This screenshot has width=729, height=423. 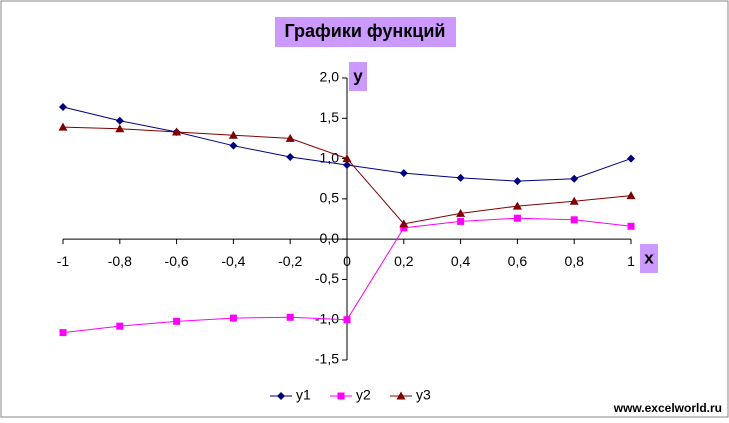 I want to click on x-axis-label: x, so click(x=649, y=257).